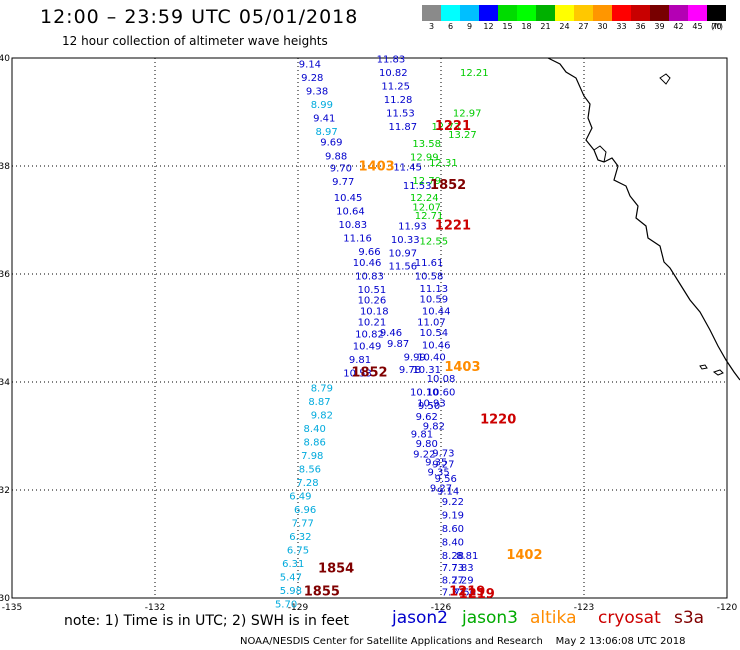  I want to click on color-scale-label: 36, so click(640, 26).